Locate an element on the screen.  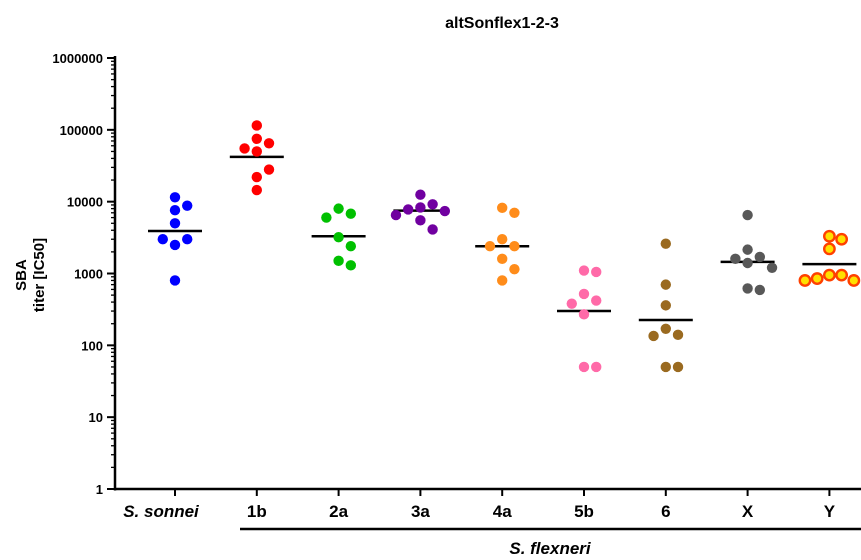
y-axis-label-line-1: SBA is located at coordinates (21, 275).